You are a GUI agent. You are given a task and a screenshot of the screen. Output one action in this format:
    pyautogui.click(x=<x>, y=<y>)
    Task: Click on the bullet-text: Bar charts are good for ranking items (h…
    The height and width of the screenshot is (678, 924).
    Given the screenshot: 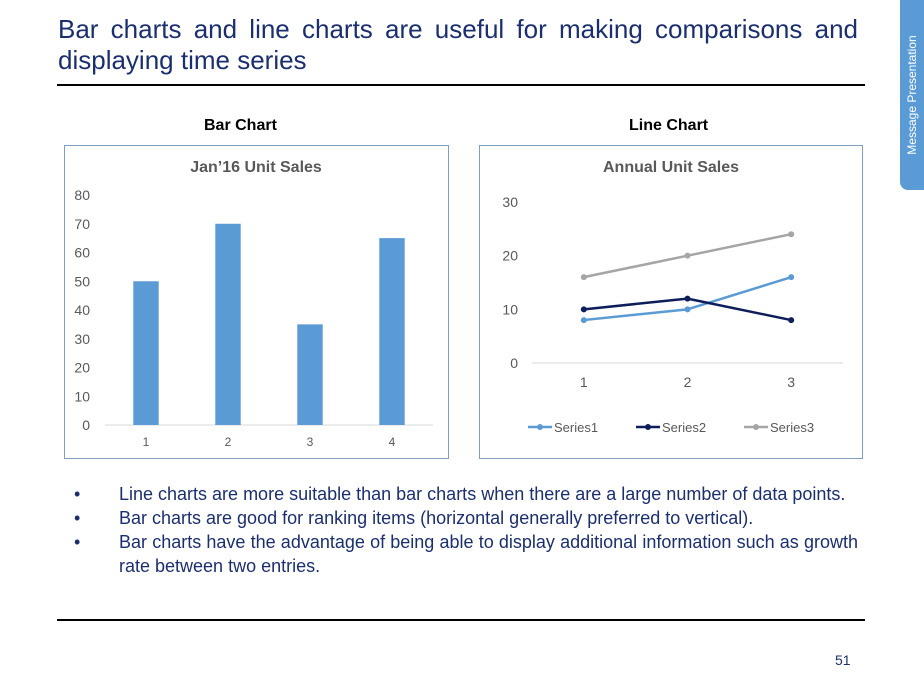 What is the action you would take?
    pyautogui.click(x=436, y=518)
    